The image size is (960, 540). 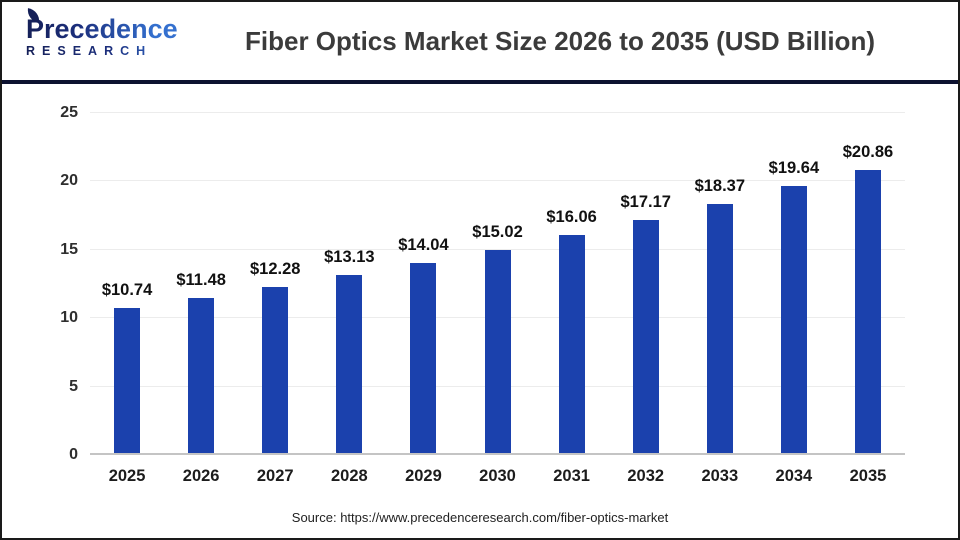 I want to click on bar-slot: $18.37 2033, so click(x=720, y=299).